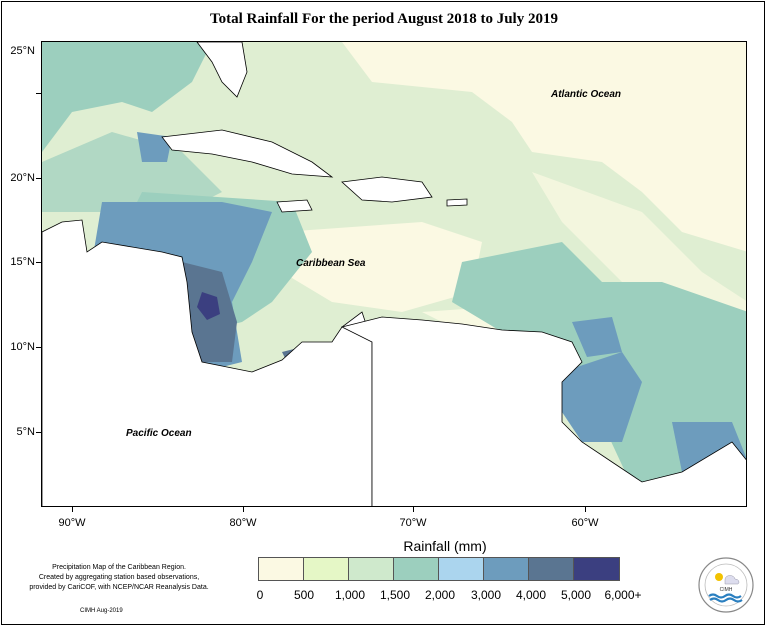 This screenshot has width=768, height=628. Describe the element at coordinates (25, 432) in the screenshot. I see `lat-label-5n: 5°N` at that location.